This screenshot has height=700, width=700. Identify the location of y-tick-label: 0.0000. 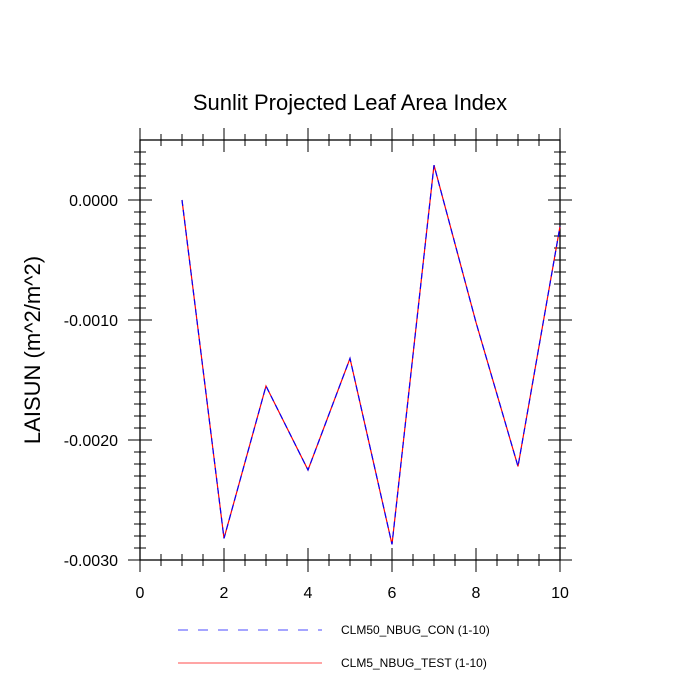
(93, 201).